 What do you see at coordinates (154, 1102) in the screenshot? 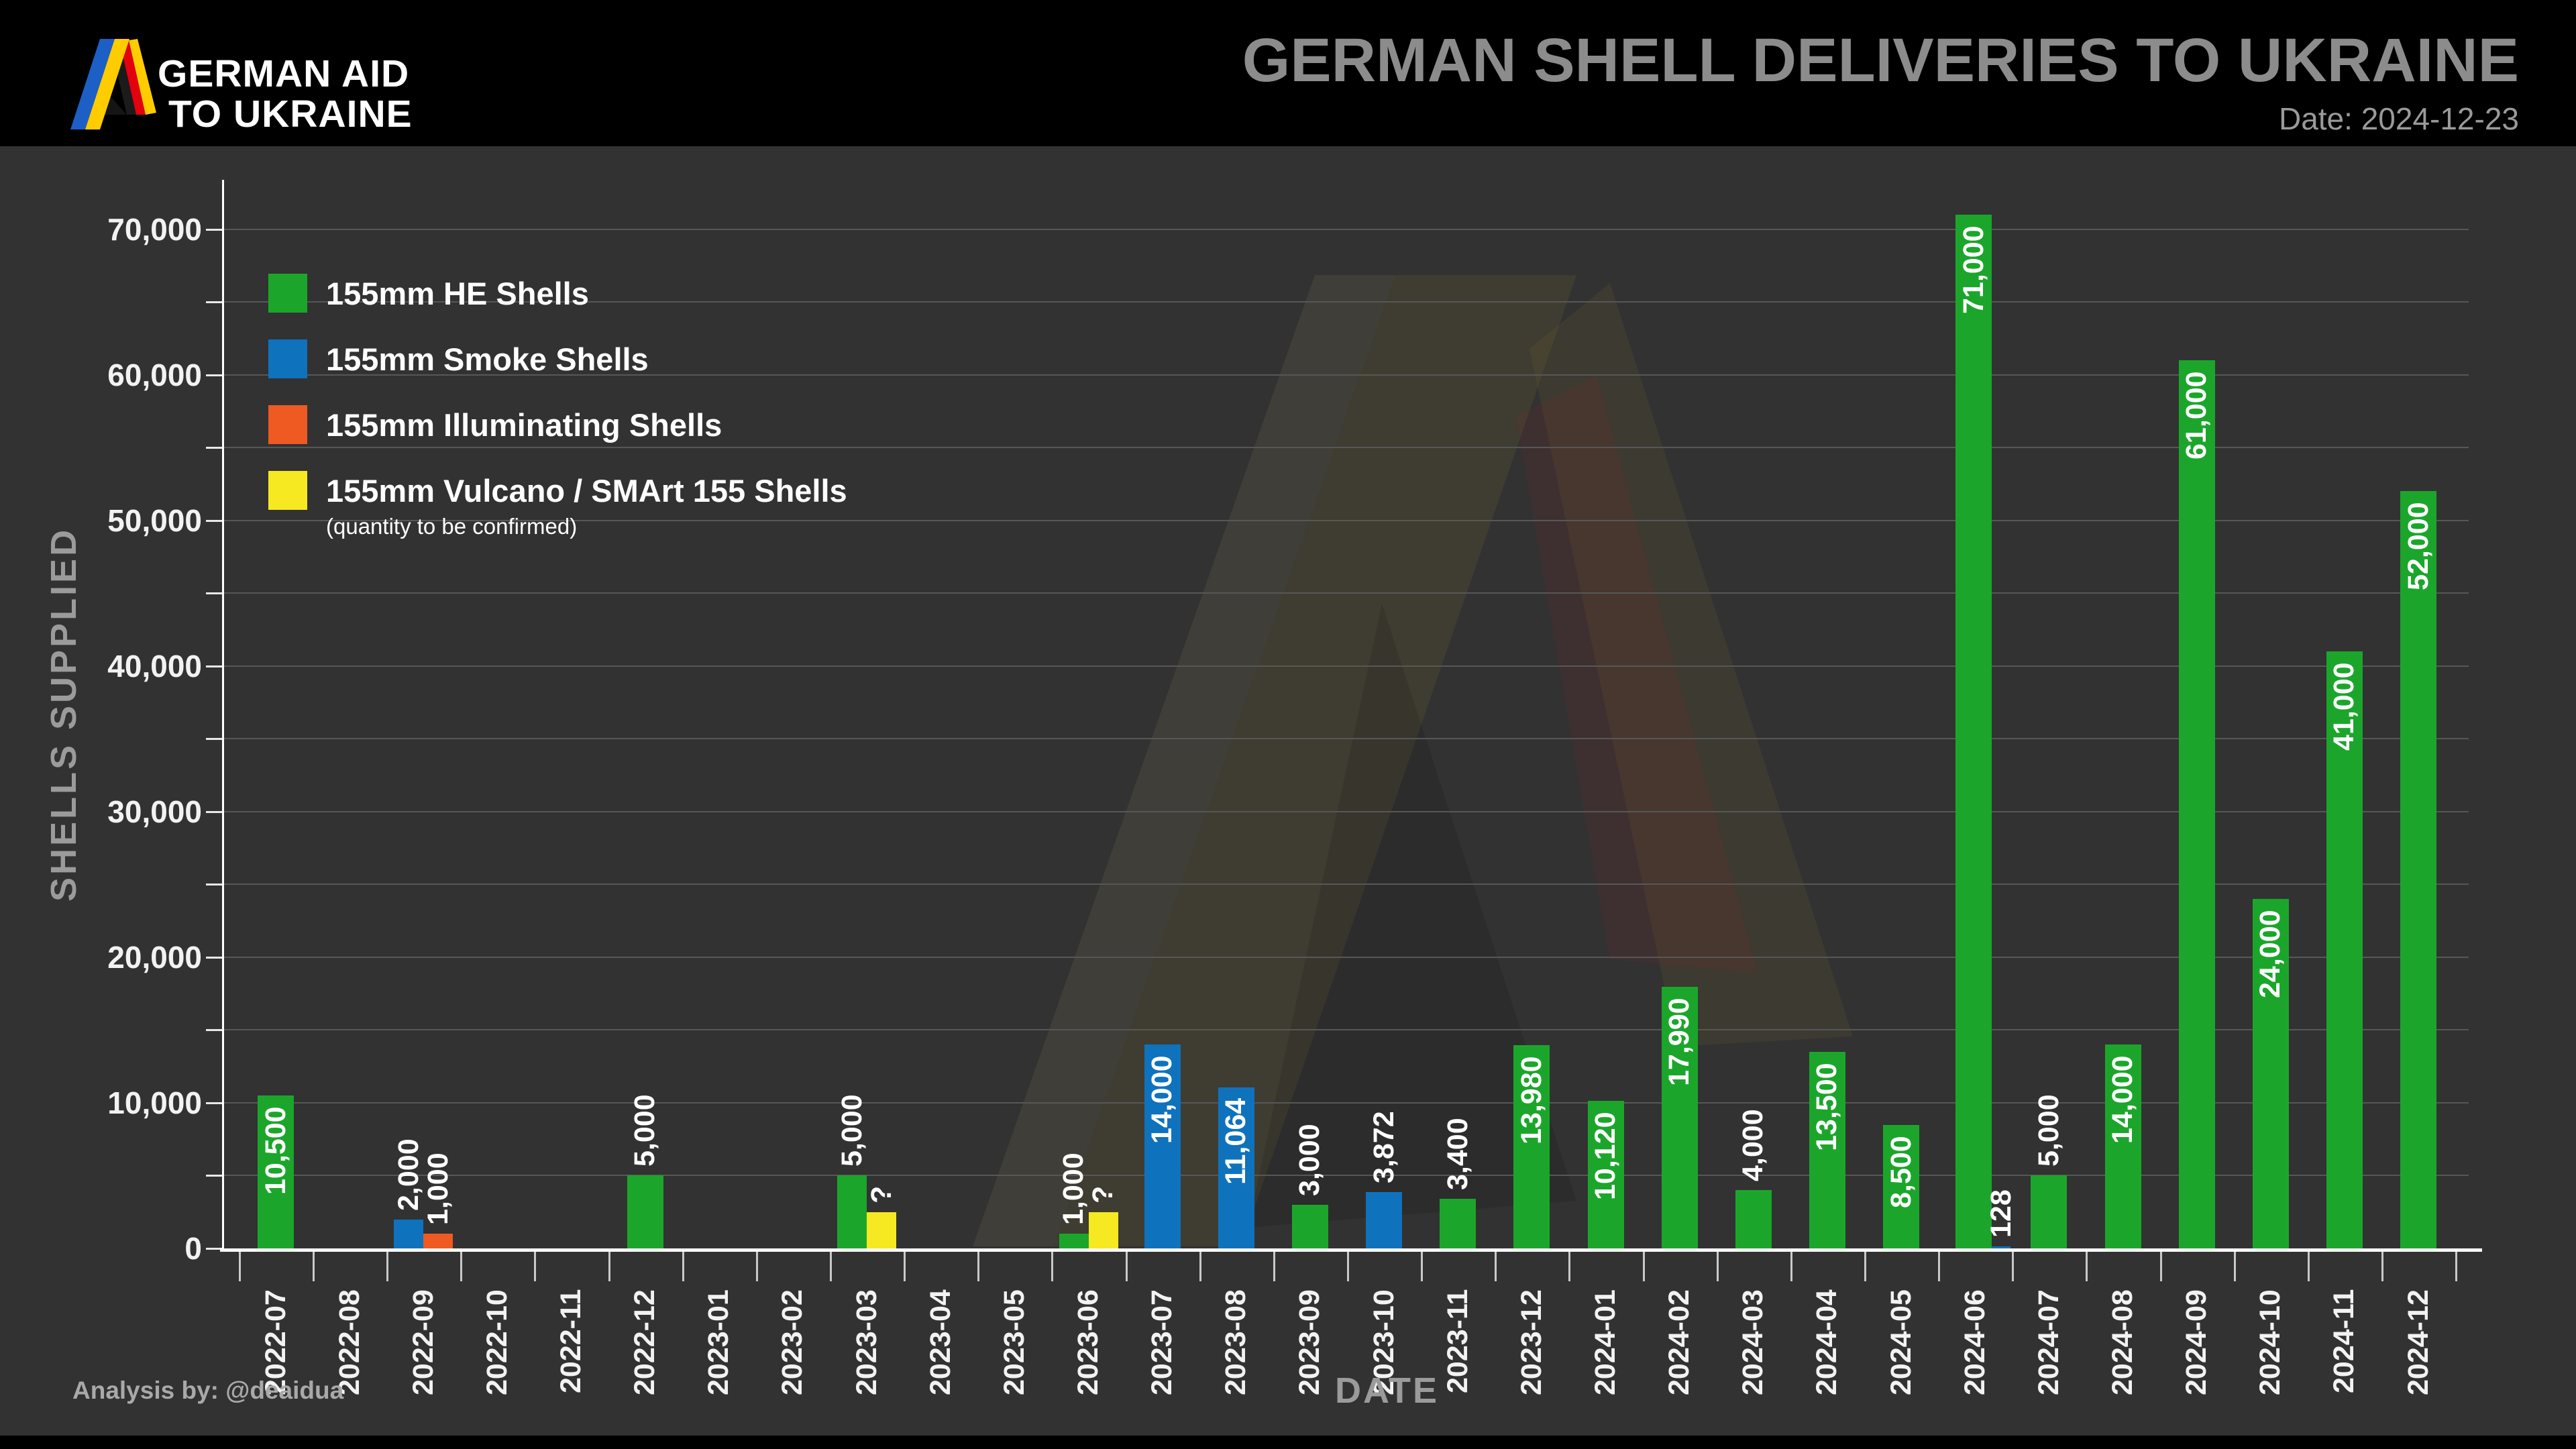
I see `y-tick-label: 10,000` at bounding box center [154, 1102].